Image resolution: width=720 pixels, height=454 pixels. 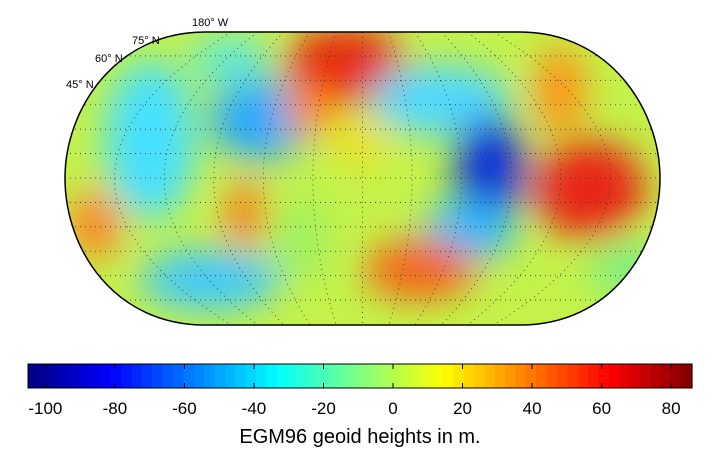 I want to click on map-label: 180° W, so click(x=210, y=23).